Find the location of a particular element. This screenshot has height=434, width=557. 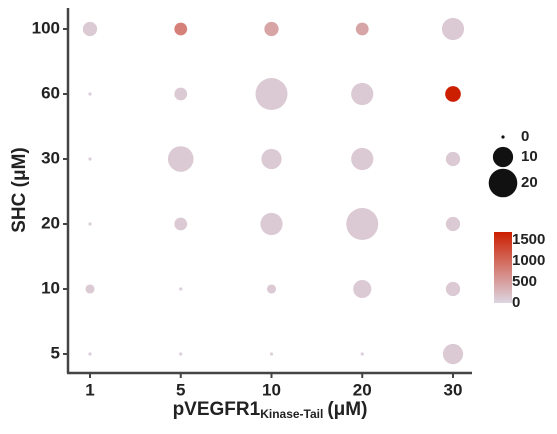

y-tick-label: 100 is located at coordinates (46, 27).